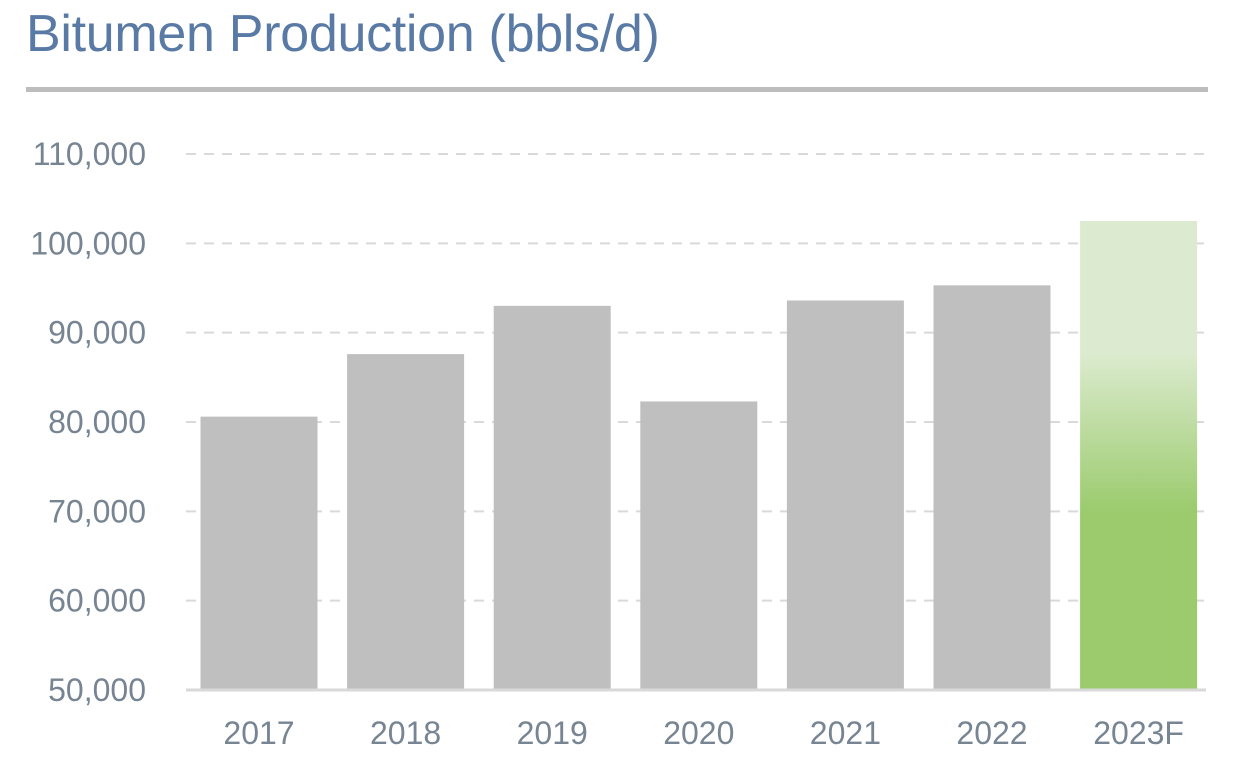 This screenshot has height=764, width=1244. What do you see at coordinates (406, 522) in the screenshot?
I see `bar-2018` at bounding box center [406, 522].